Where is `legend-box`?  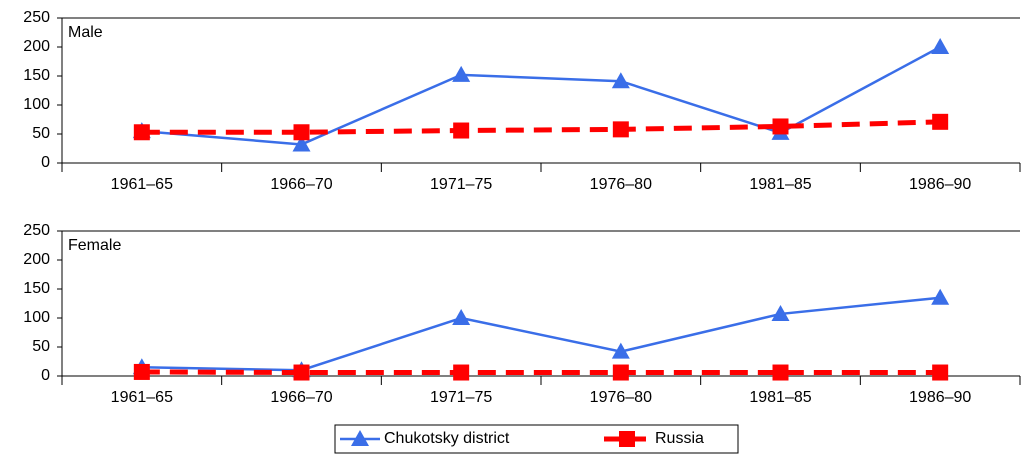
legend-box is located at coordinates (536, 439).